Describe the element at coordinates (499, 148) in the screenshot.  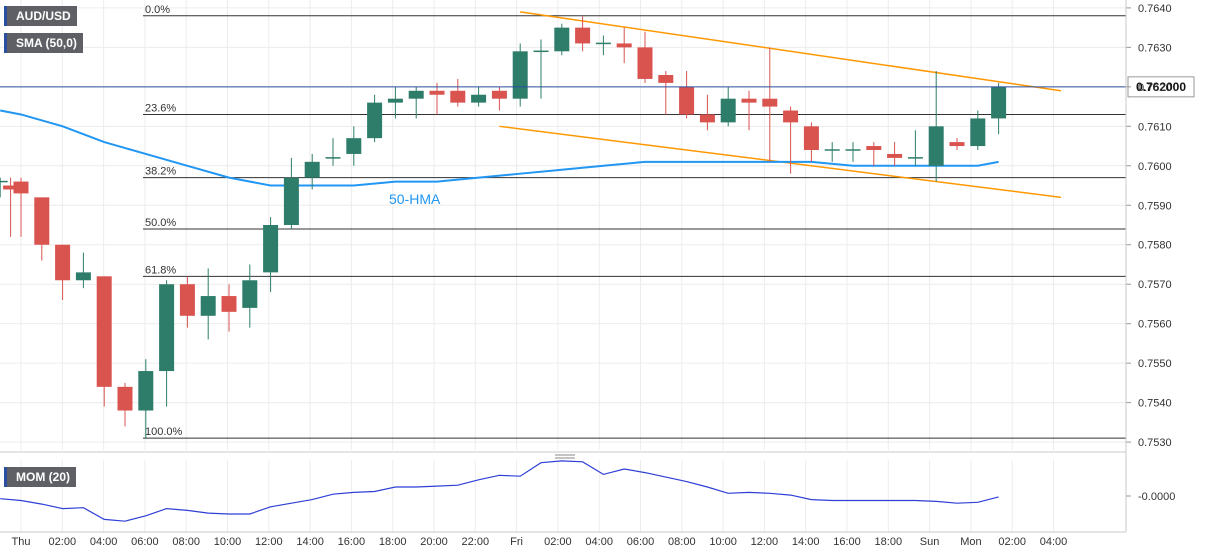
I see `hma-line` at that location.